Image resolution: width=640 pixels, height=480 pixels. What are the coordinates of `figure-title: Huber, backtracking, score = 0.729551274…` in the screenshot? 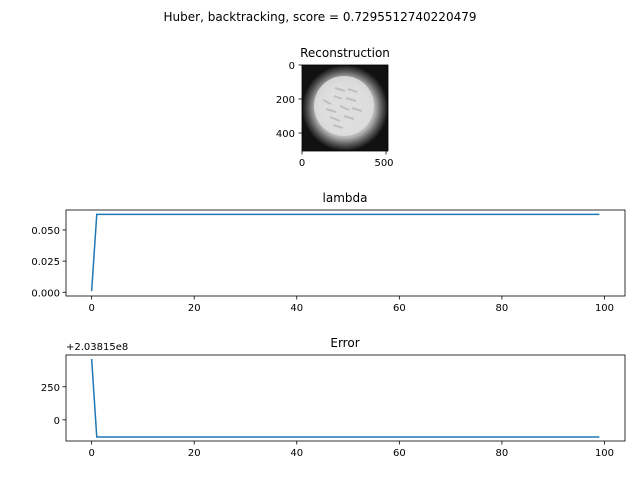 It's located at (320, 17).